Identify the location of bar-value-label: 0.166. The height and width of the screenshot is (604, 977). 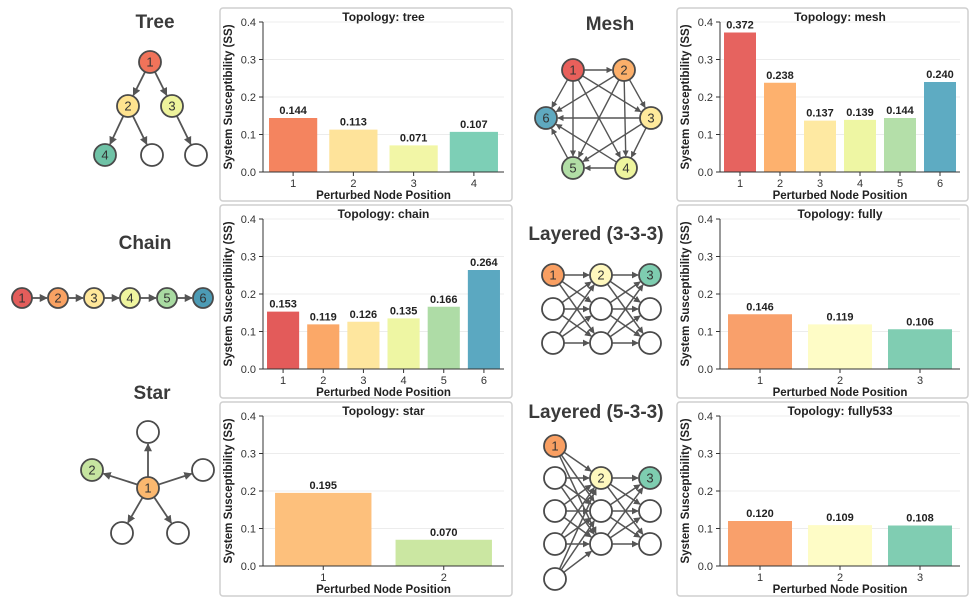
(444, 300).